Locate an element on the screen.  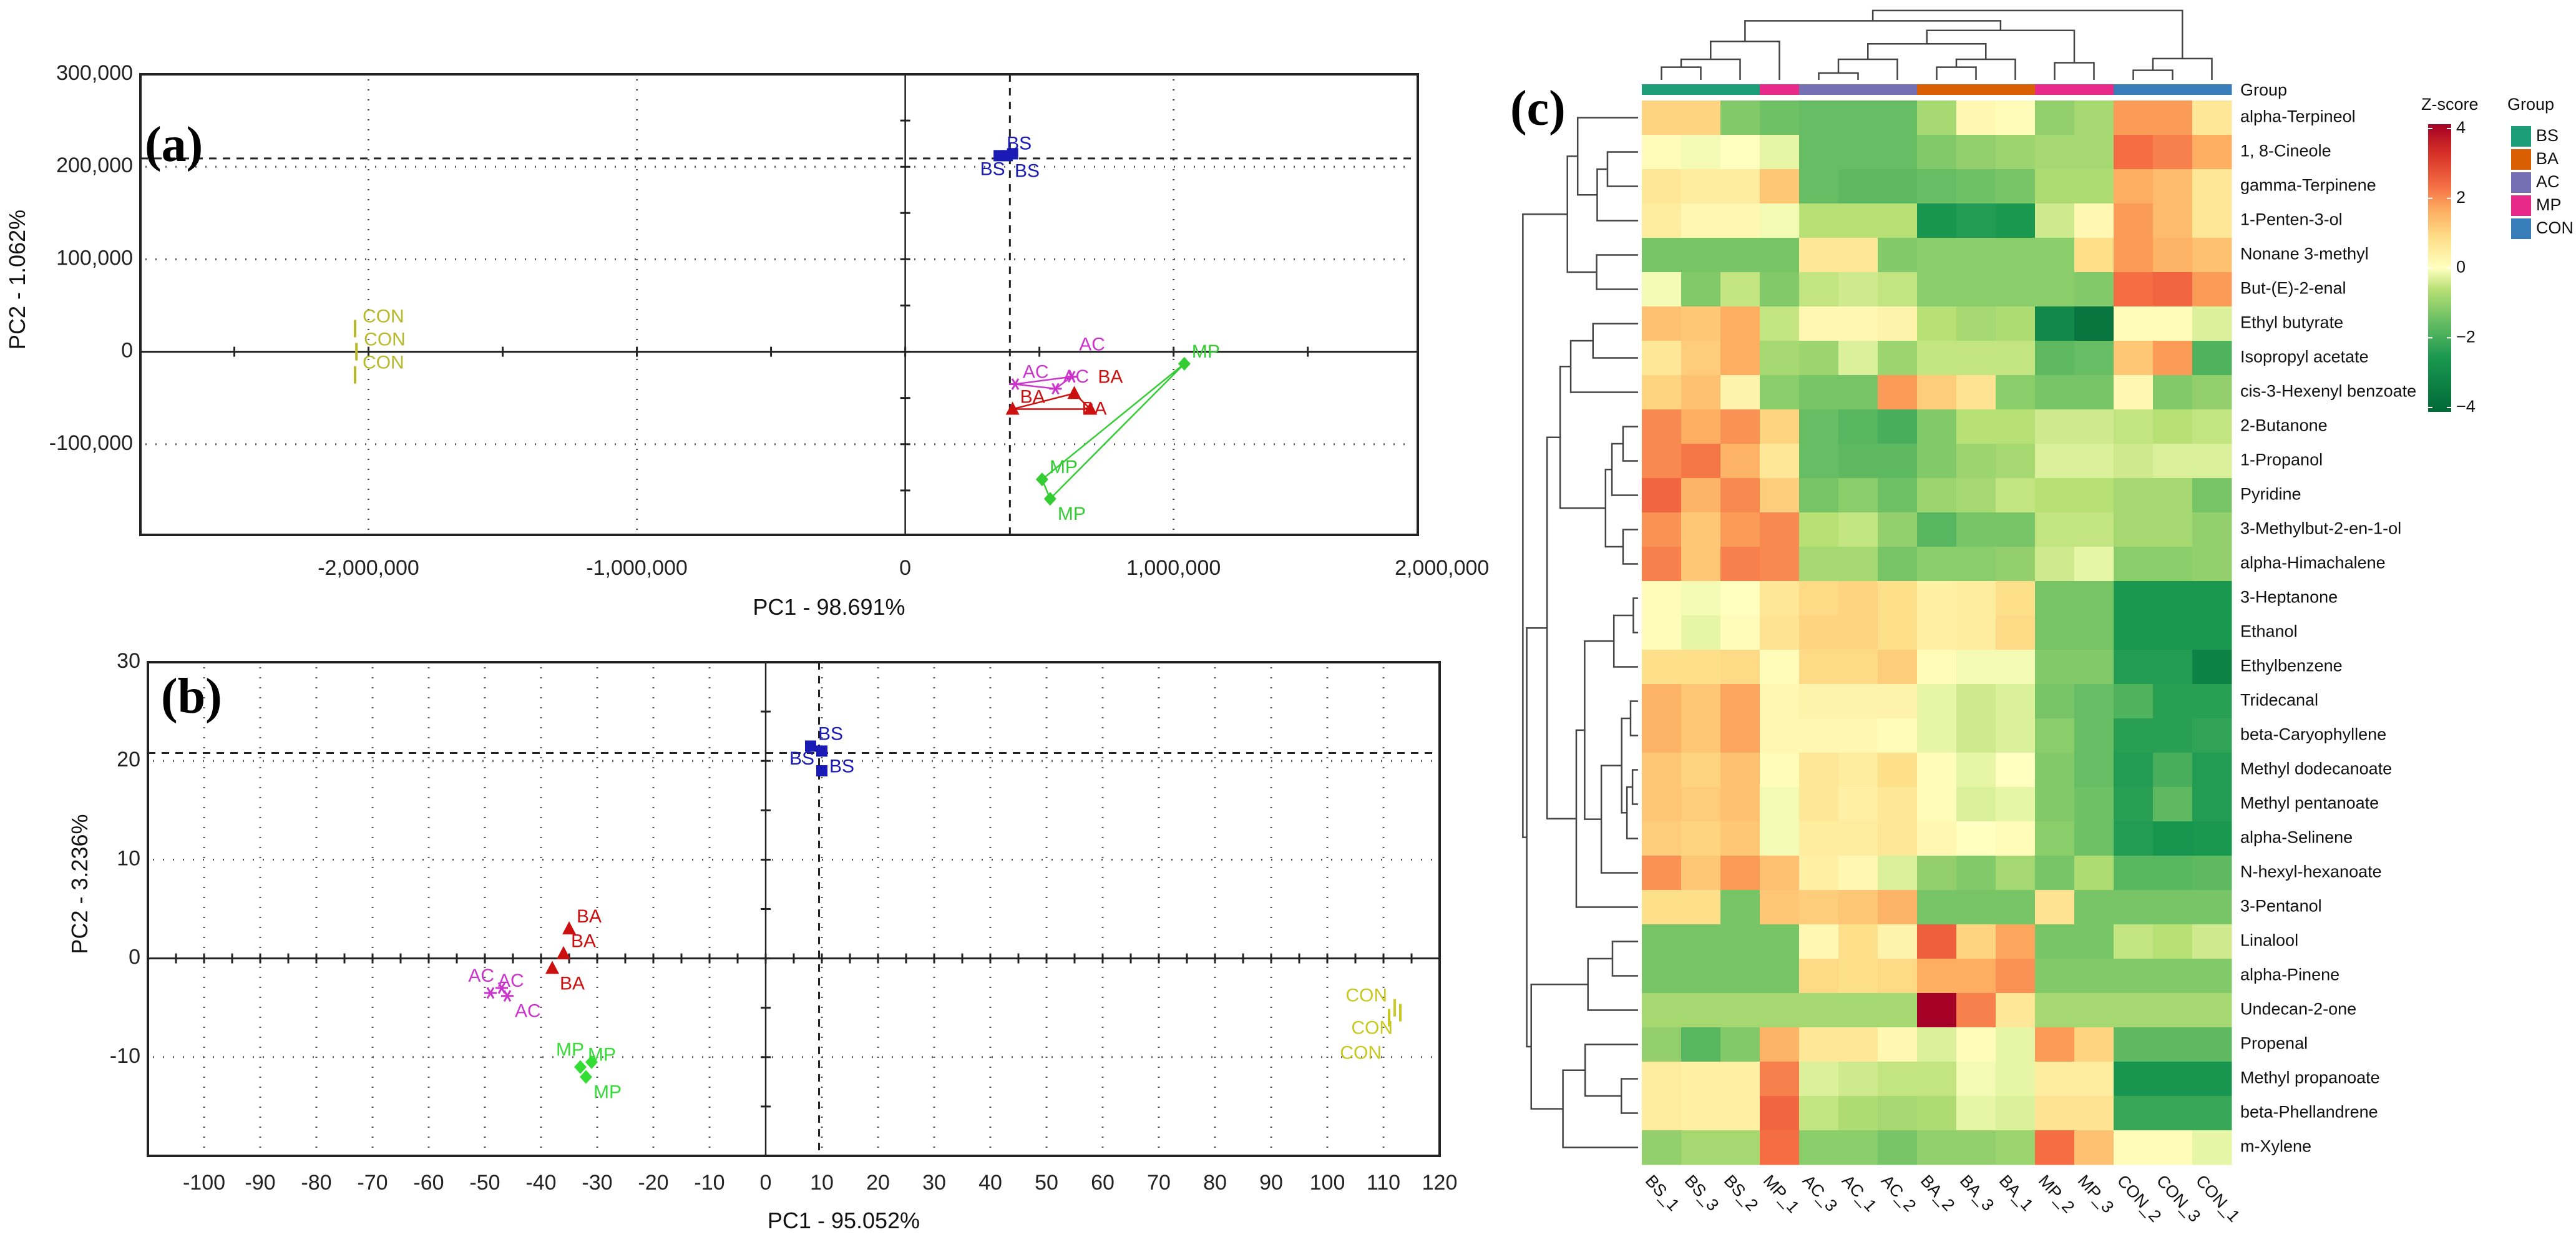
x-tick-label: -90 is located at coordinates (260, 1183).